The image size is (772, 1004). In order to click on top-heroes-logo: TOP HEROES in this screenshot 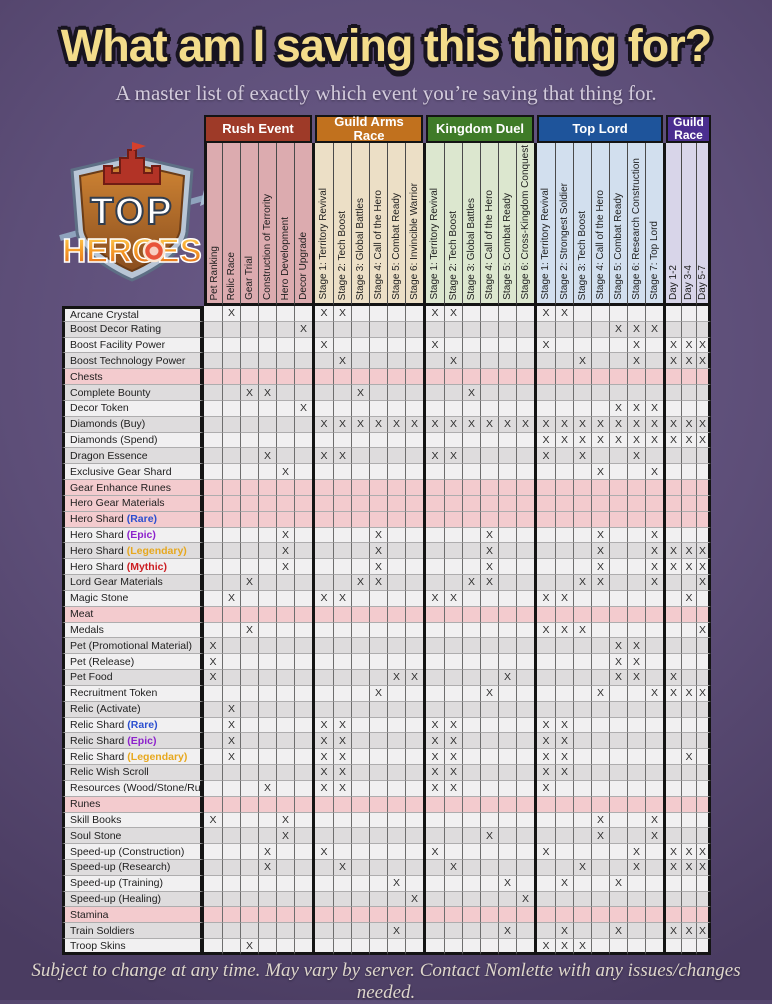, I will do `click(135, 212)`.